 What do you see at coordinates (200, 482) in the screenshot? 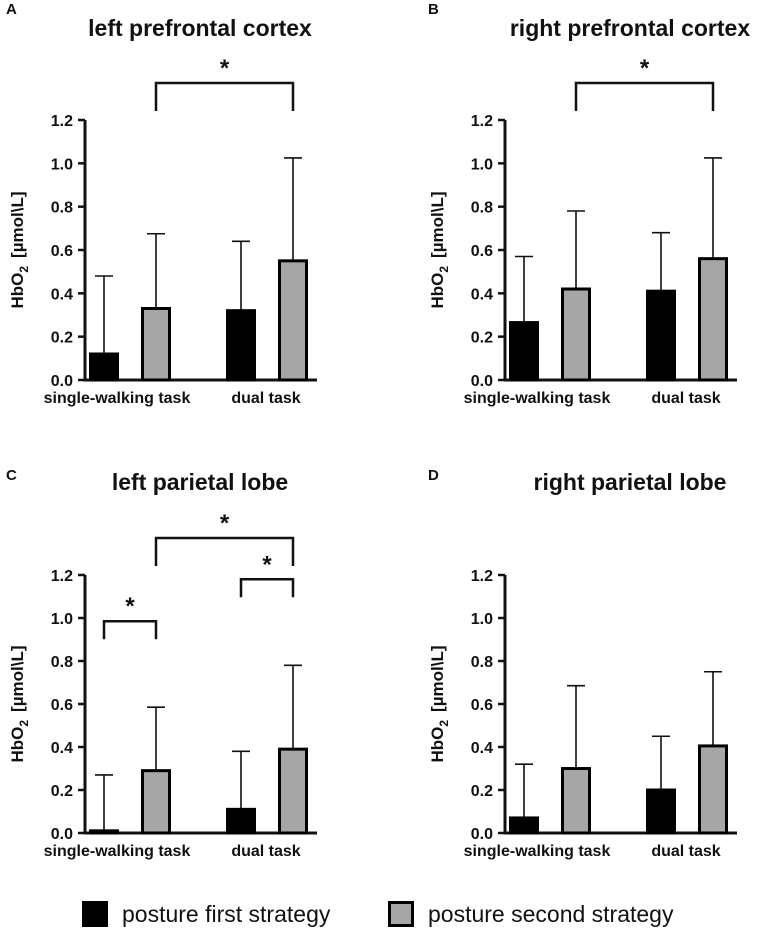
I see `panel-title: left parietal lobe` at bounding box center [200, 482].